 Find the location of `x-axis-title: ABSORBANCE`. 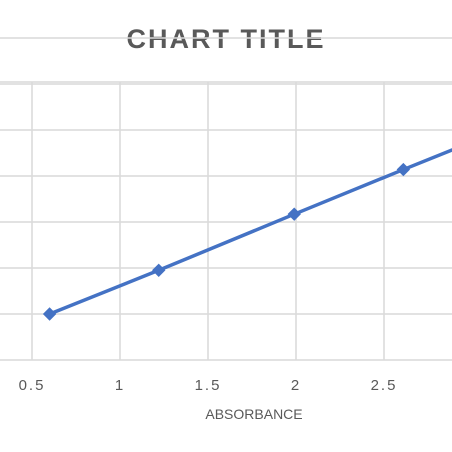

x-axis-title: ABSORBANCE is located at coordinates (253, 414).